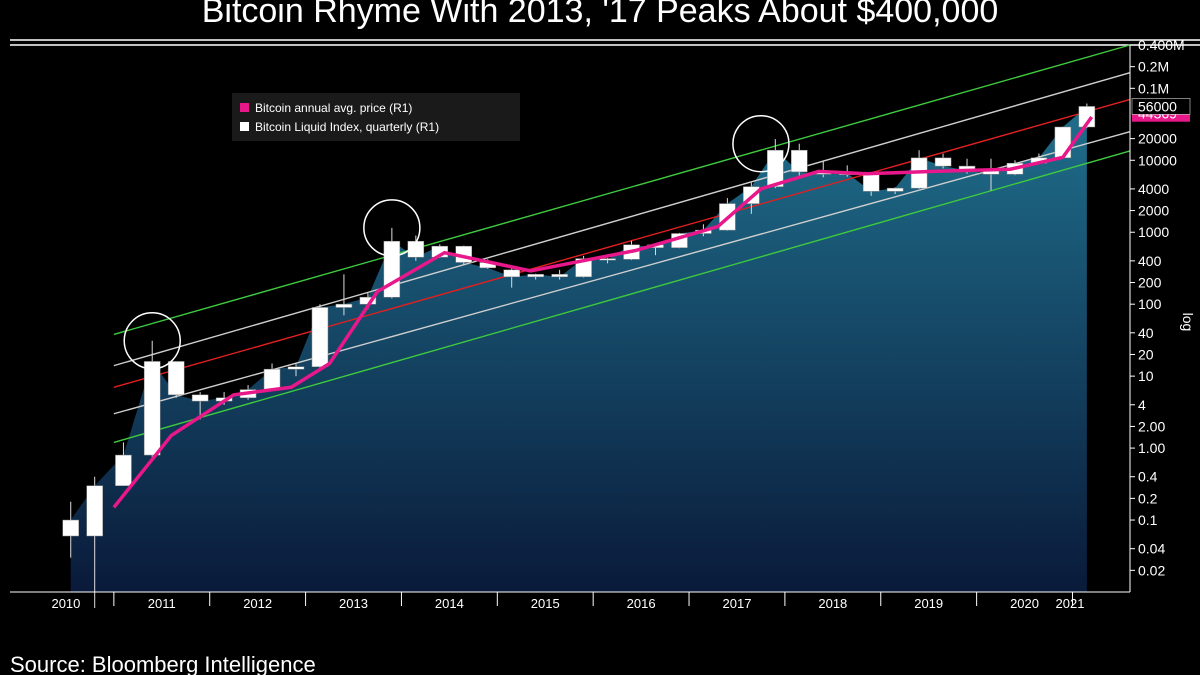  Describe the element at coordinates (1157, 139) in the screenshot. I see `y-tick-label-3: 20000` at that location.